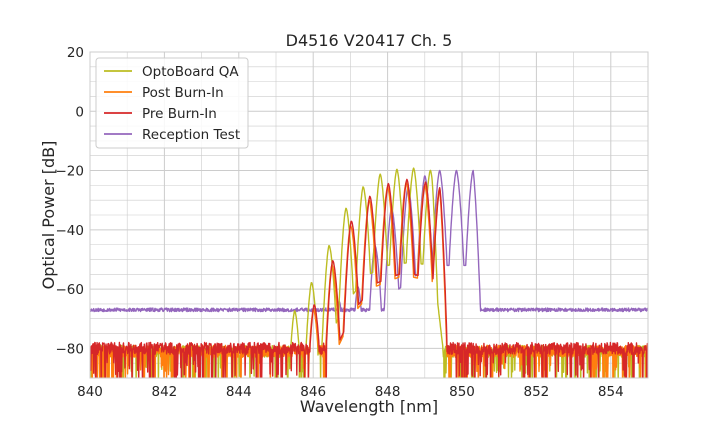 The image size is (720, 432). Describe the element at coordinates (313, 392) in the screenshot. I see `x-tick-label: 846` at that location.